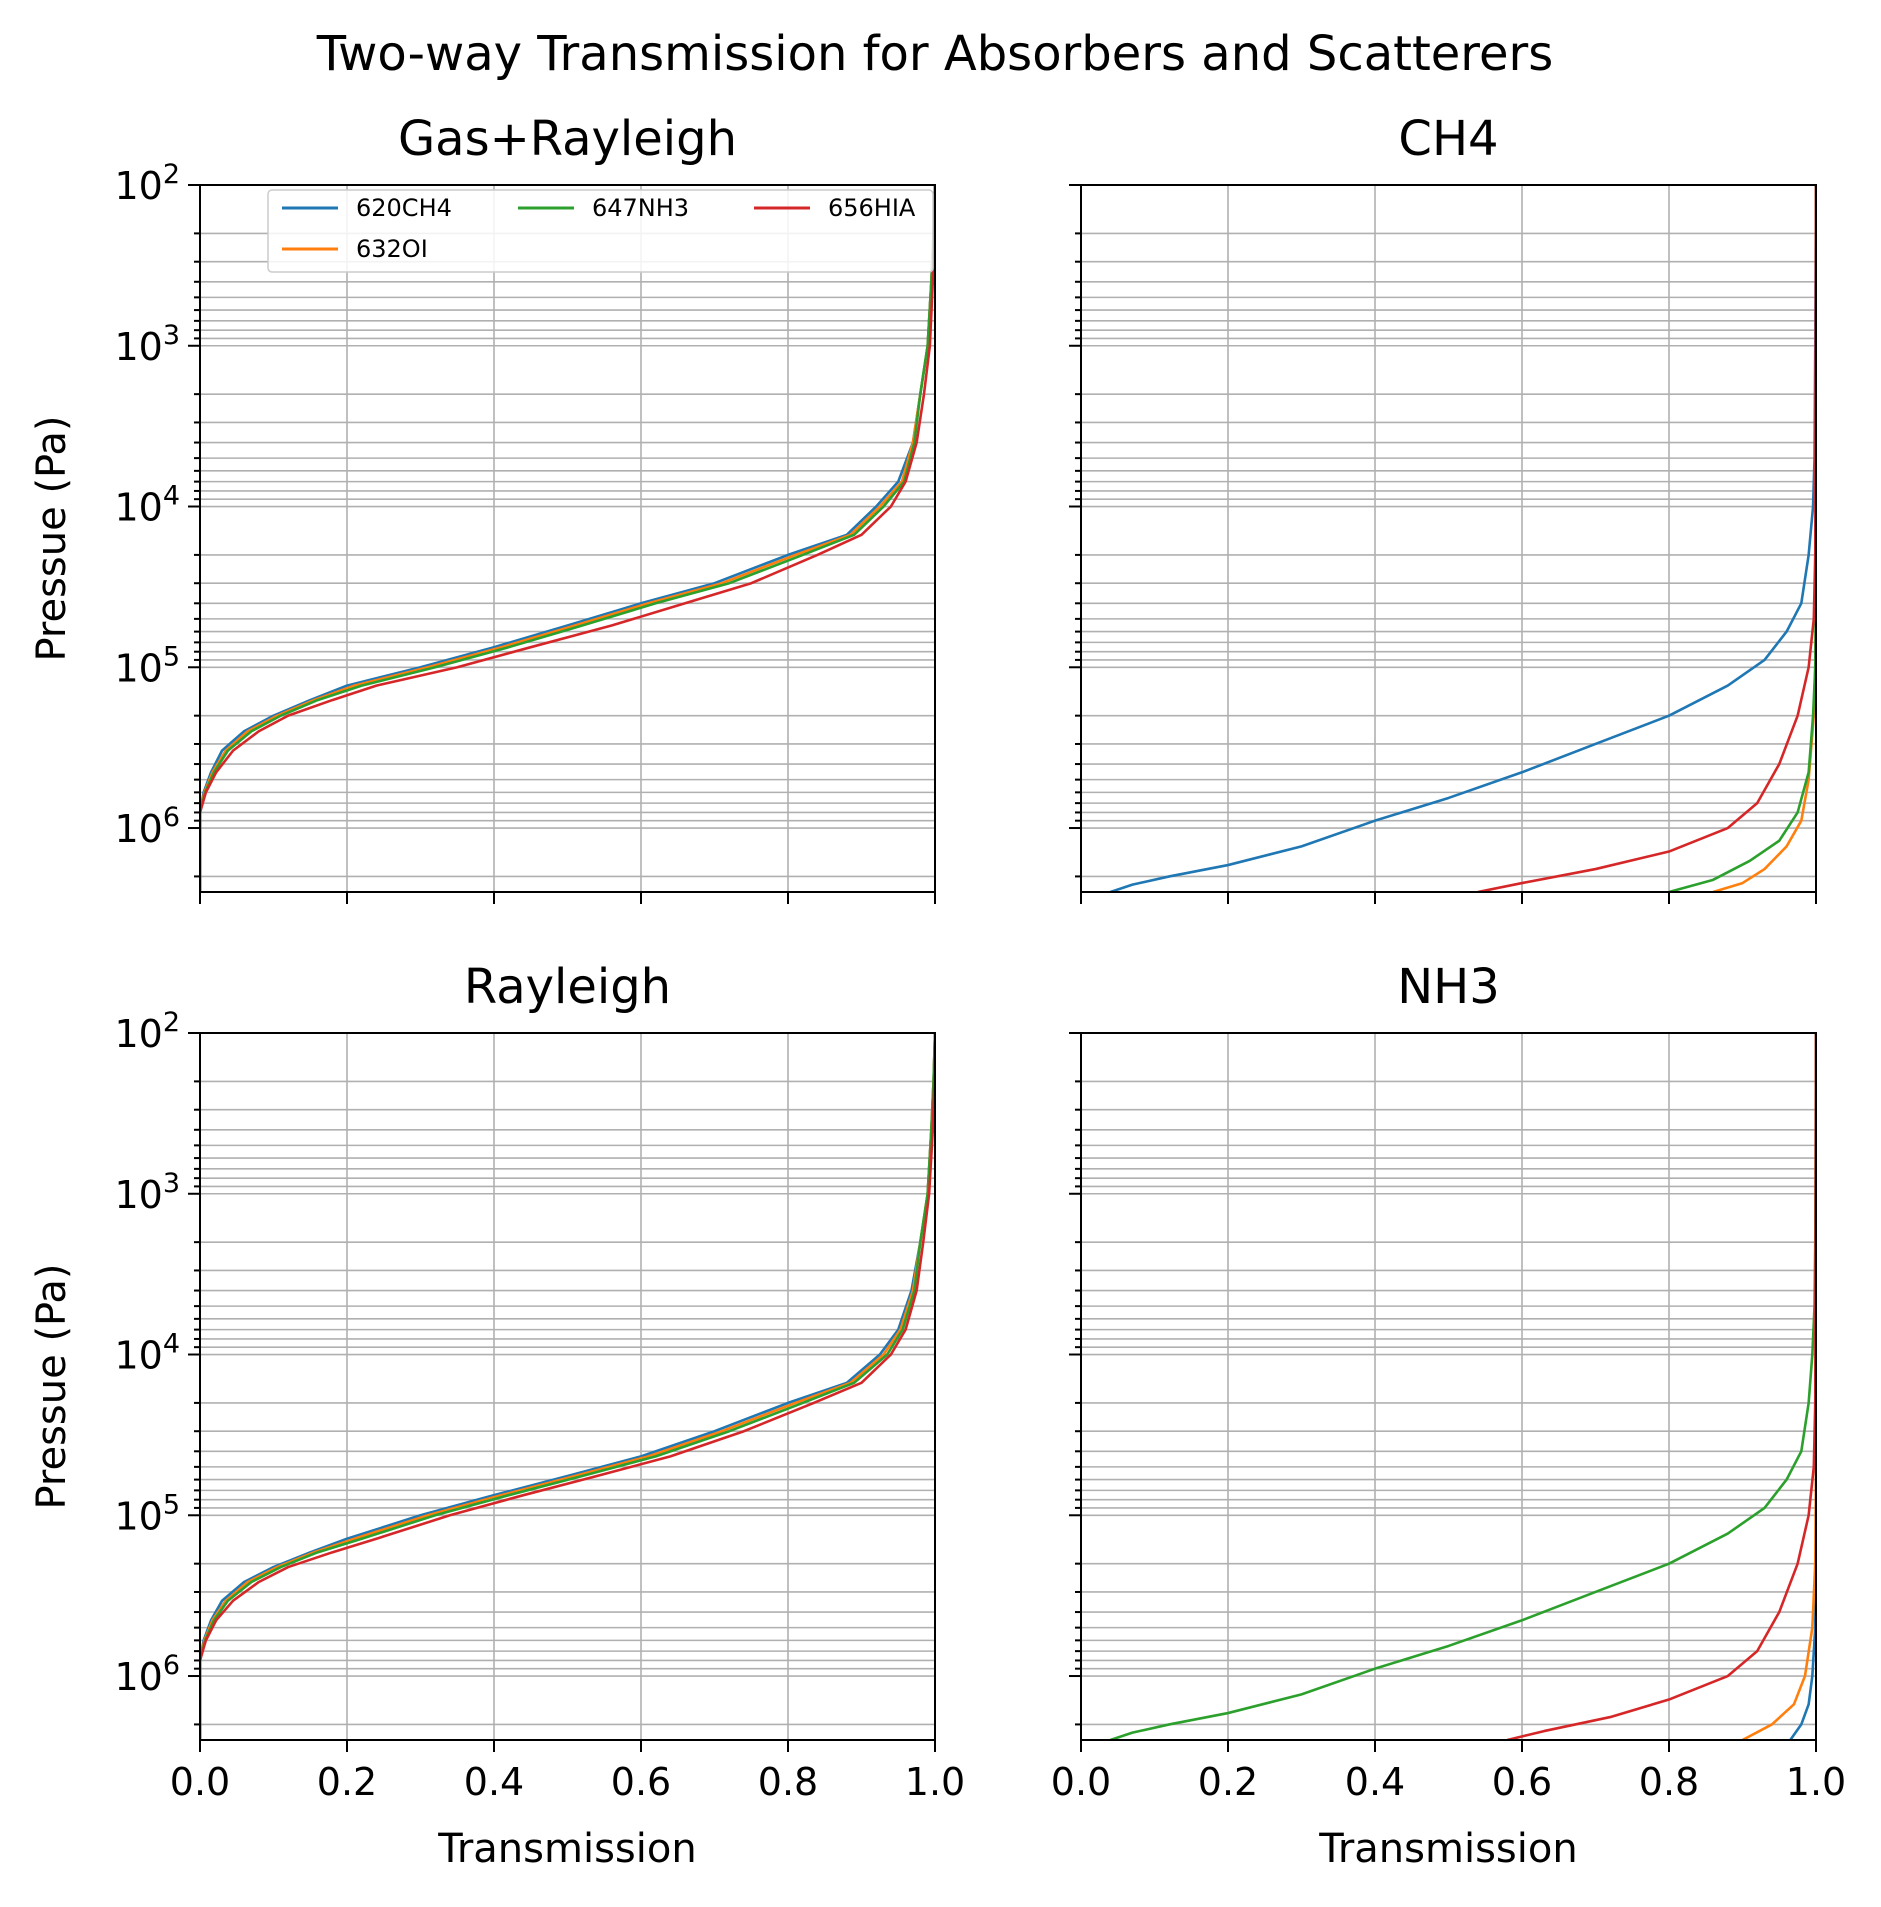  I want to click on grid-lines, so click(567, 1386).